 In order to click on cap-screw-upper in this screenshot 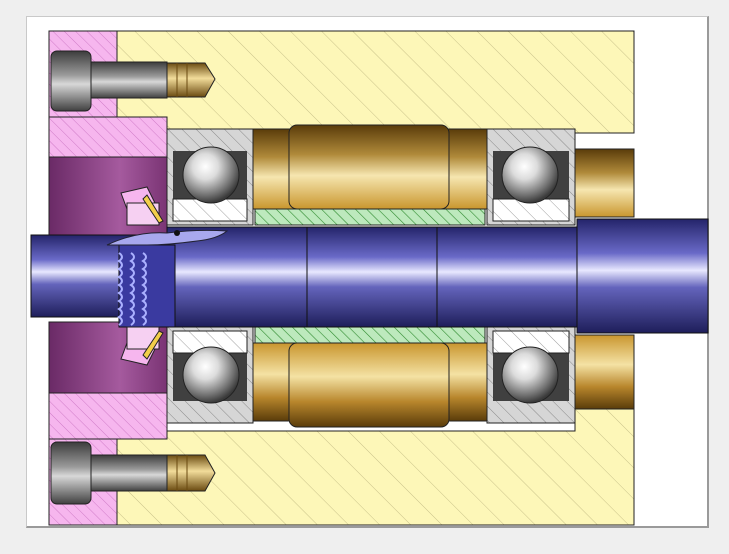, I will do `click(133, 81)`.